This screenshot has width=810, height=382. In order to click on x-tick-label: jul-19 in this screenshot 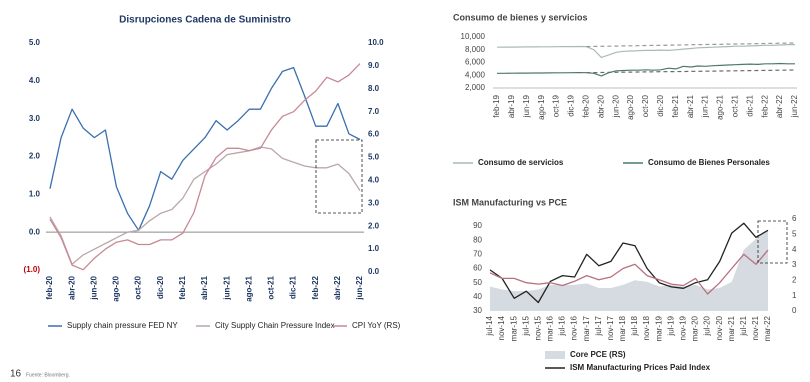, I will do `click(670, 325)`.